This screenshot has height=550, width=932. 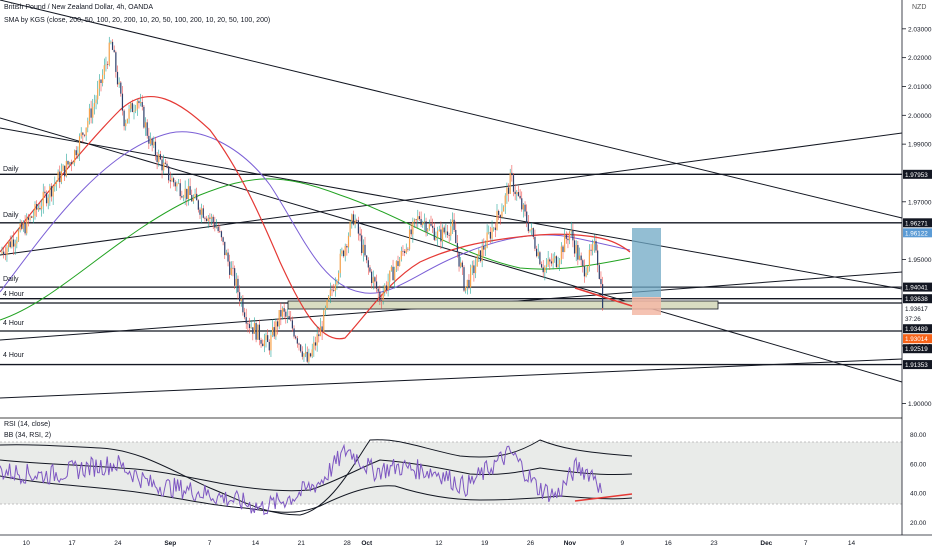 I want to click on time-tick-label: 9, so click(x=622, y=543).